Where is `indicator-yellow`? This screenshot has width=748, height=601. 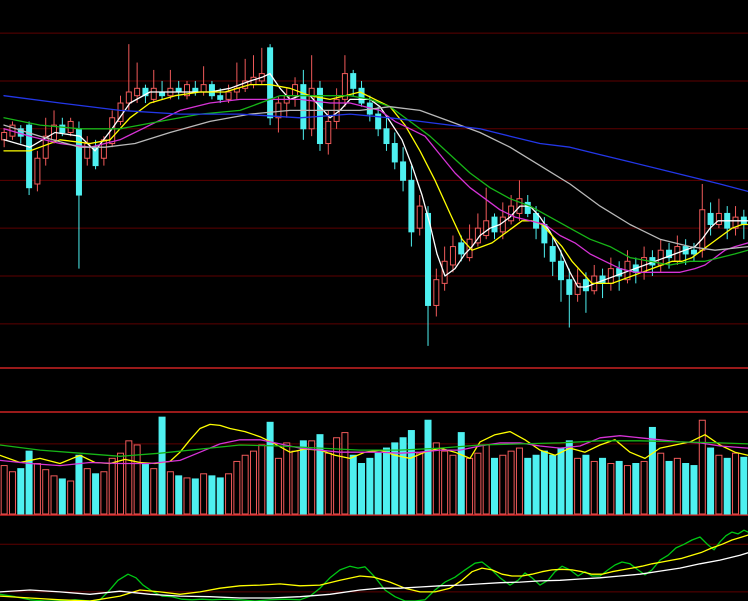
indicator-yellow is located at coordinates (374, 567).